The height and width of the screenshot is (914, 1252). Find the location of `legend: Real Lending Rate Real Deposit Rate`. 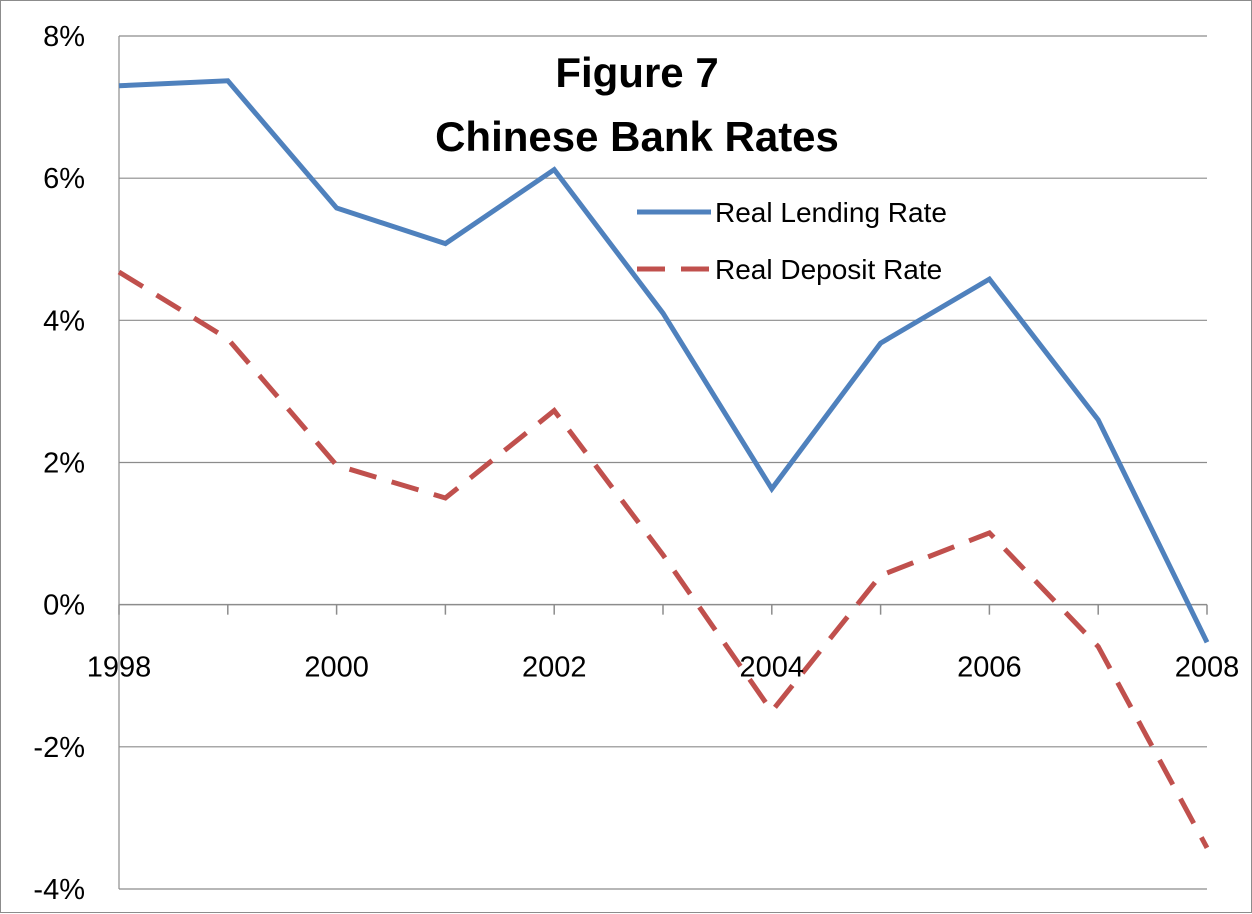

legend: Real Lending Rate Real Deposit Rate is located at coordinates (792, 241).